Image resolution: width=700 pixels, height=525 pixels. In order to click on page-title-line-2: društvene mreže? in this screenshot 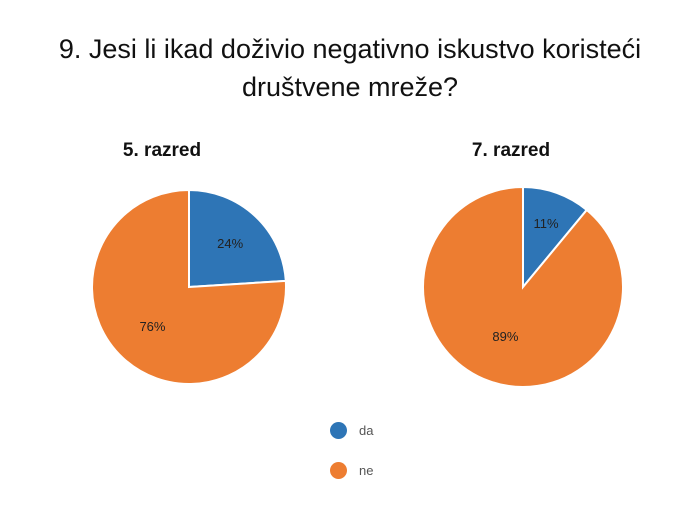, I will do `click(350, 87)`.